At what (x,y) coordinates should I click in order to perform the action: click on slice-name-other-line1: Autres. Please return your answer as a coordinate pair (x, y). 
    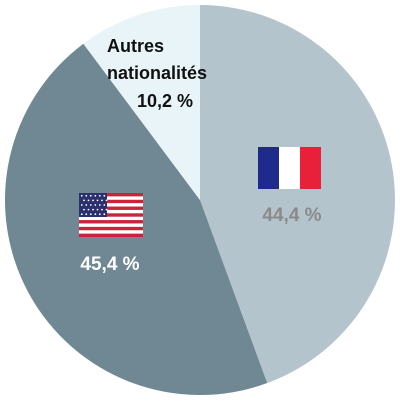
    Looking at the image, I should click on (135, 46).